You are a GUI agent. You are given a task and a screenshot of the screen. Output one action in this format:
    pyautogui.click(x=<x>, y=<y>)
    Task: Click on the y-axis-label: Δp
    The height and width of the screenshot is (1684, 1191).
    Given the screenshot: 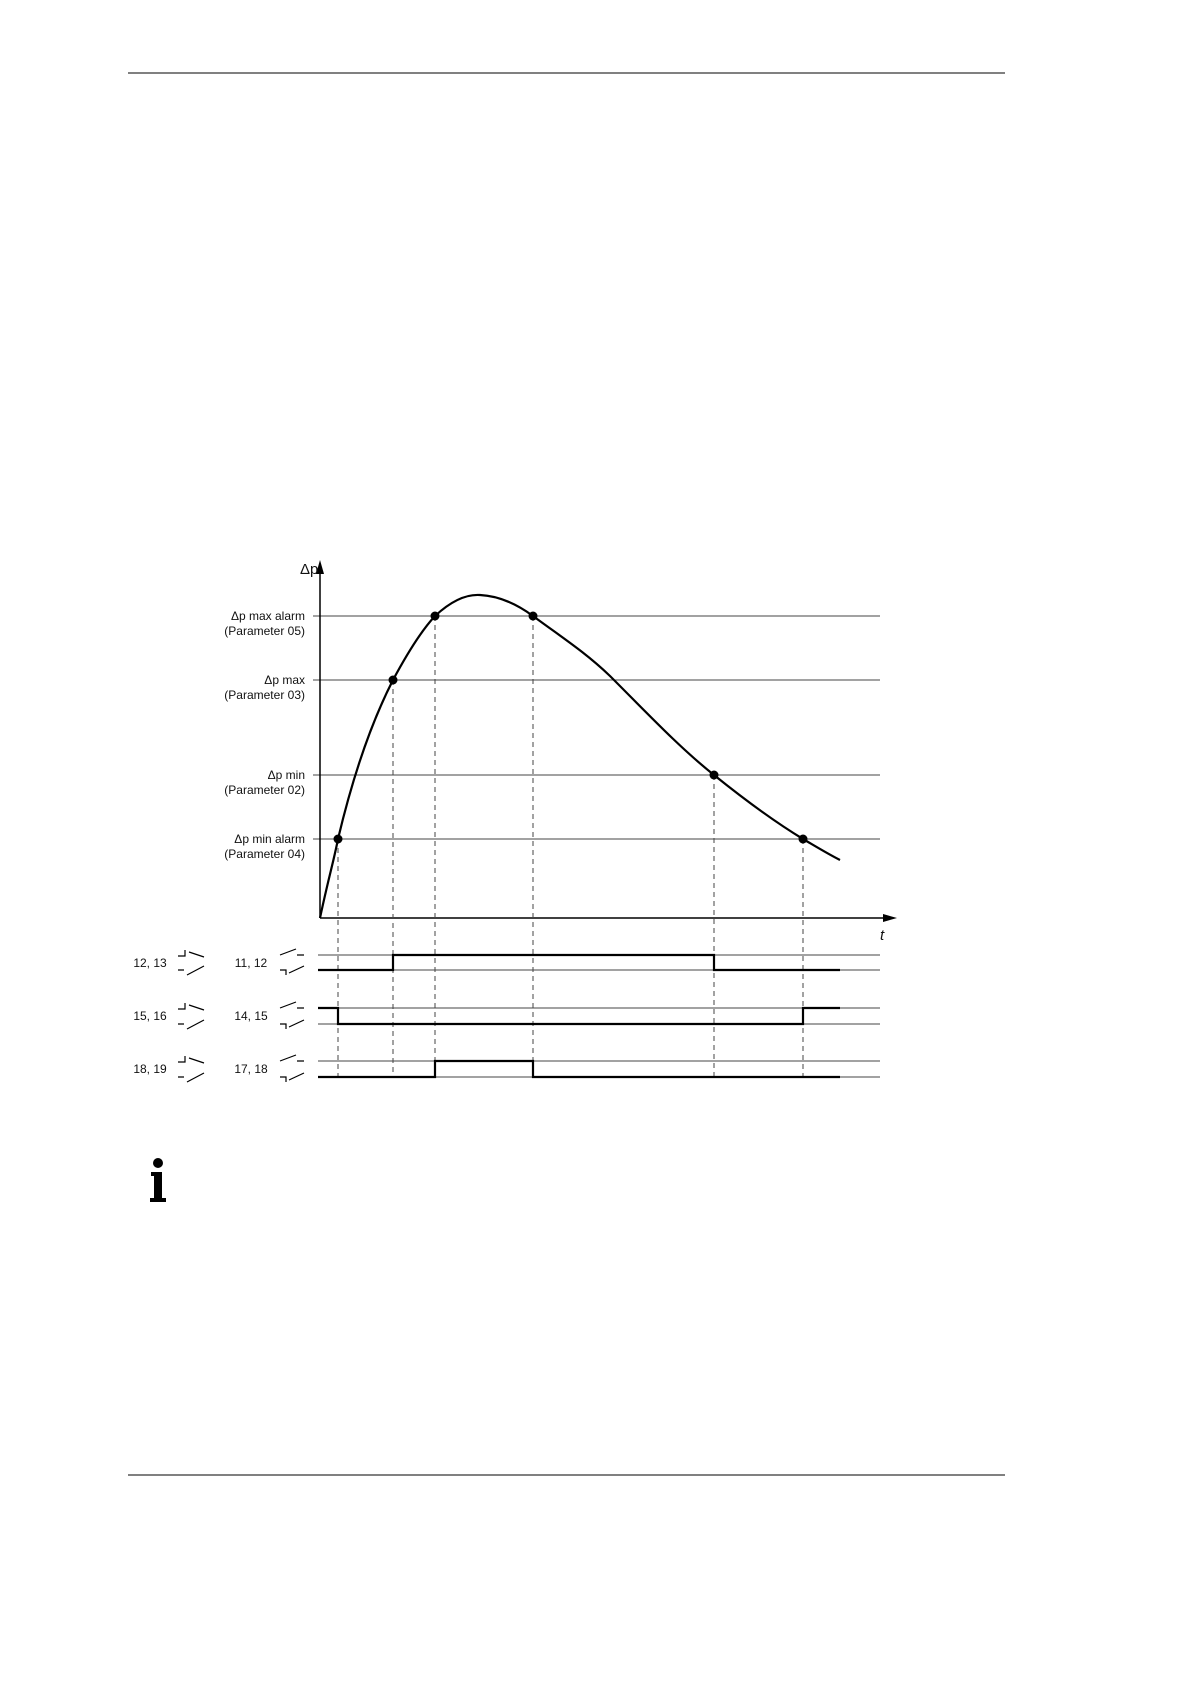 What is the action you would take?
    pyautogui.click(x=309, y=569)
    